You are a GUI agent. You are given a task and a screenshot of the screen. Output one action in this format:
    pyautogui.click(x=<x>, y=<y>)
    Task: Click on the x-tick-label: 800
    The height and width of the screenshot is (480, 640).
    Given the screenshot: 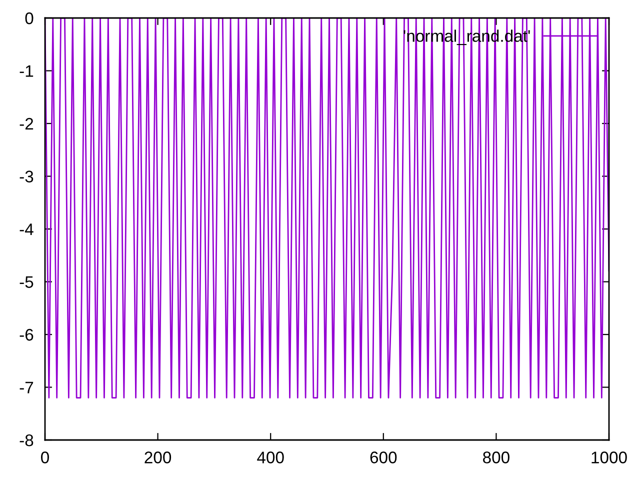 What is the action you would take?
    pyautogui.click(x=496, y=458)
    